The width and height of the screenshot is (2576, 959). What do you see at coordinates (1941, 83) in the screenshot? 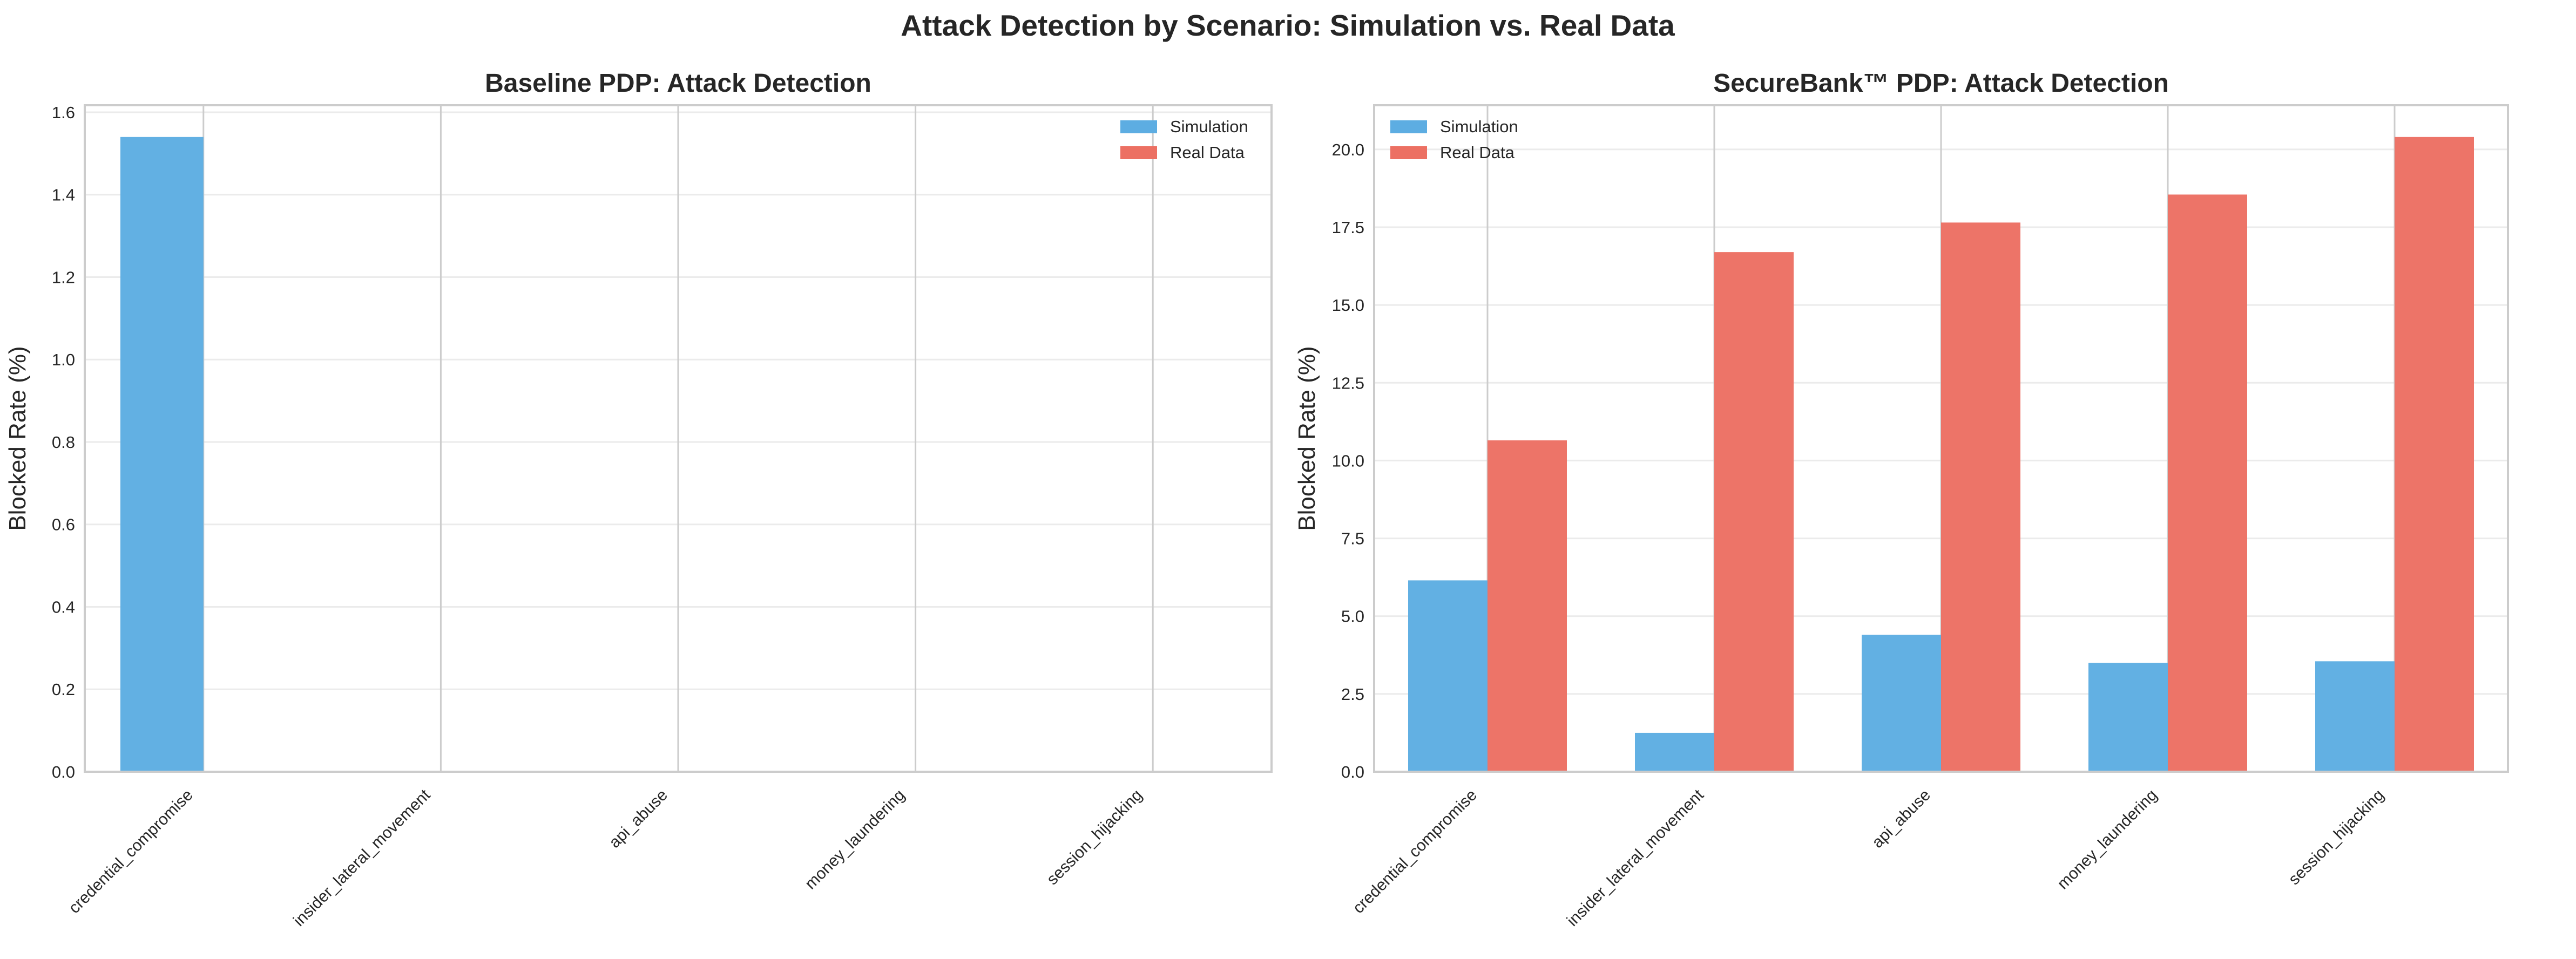
I see `panel-title: SecureBank™ PDP: Attack Detection` at bounding box center [1941, 83].